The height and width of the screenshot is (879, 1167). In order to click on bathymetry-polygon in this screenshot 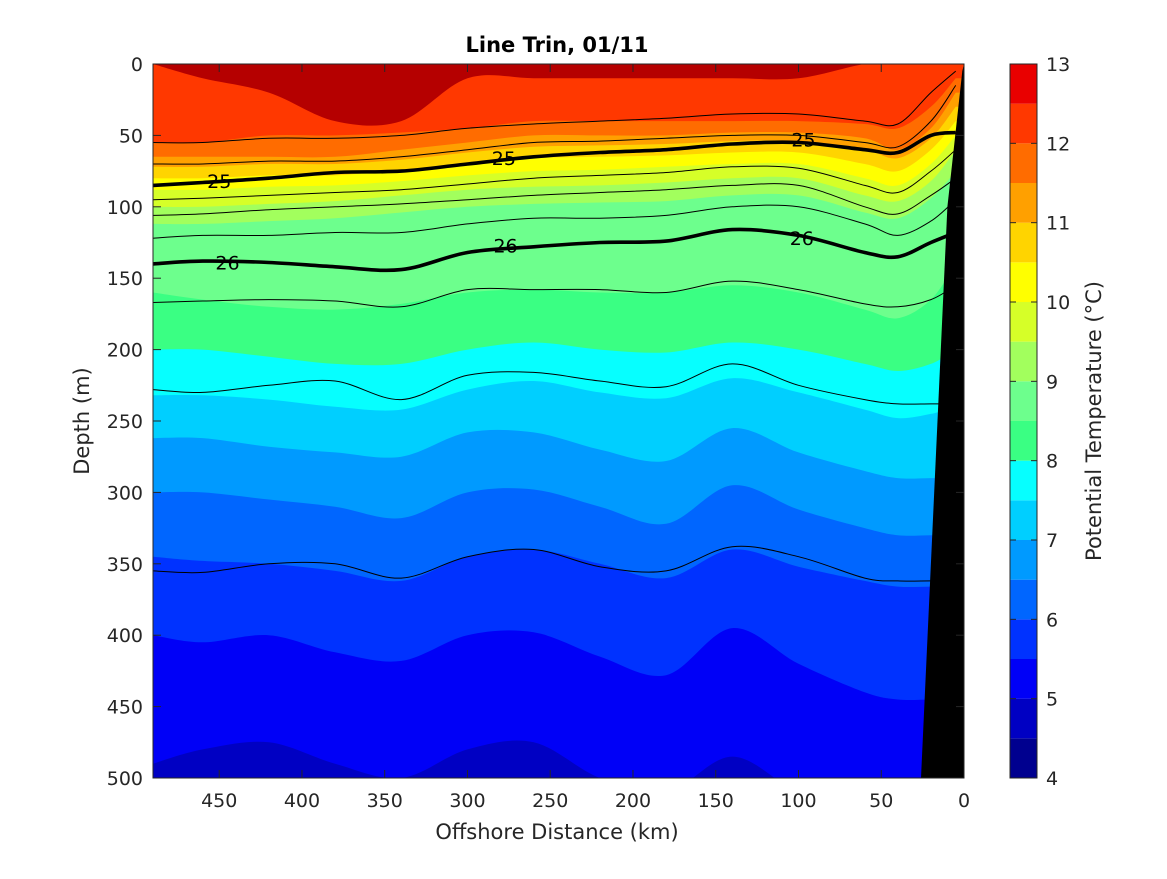, I will do `click(942, 421)`.